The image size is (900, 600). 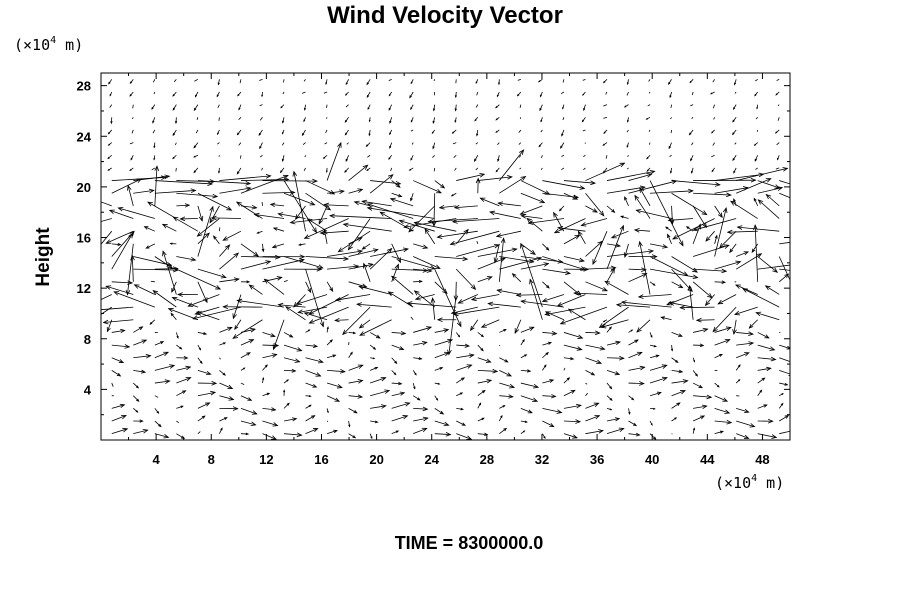 I want to click on y-tick-label: 28, so click(x=84, y=86).